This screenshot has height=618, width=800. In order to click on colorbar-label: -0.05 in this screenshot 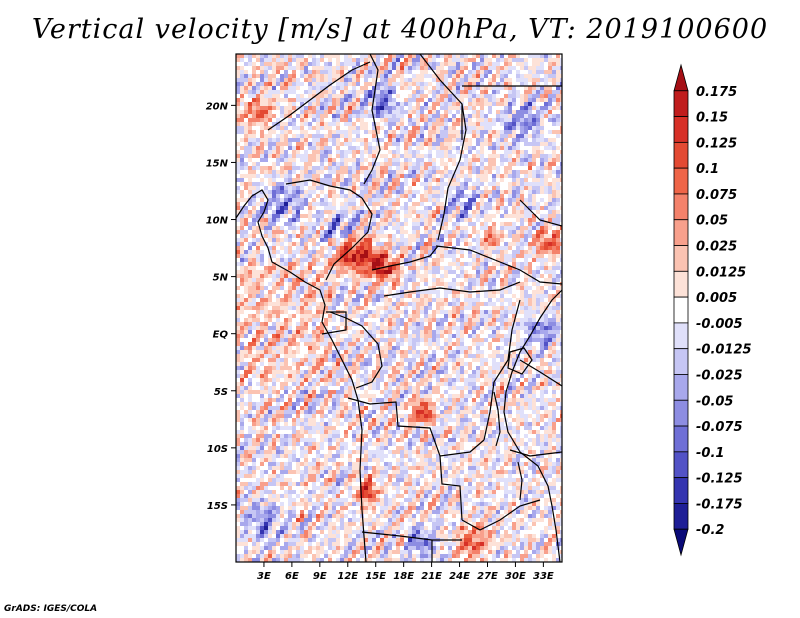, I will do `click(714, 401)`.